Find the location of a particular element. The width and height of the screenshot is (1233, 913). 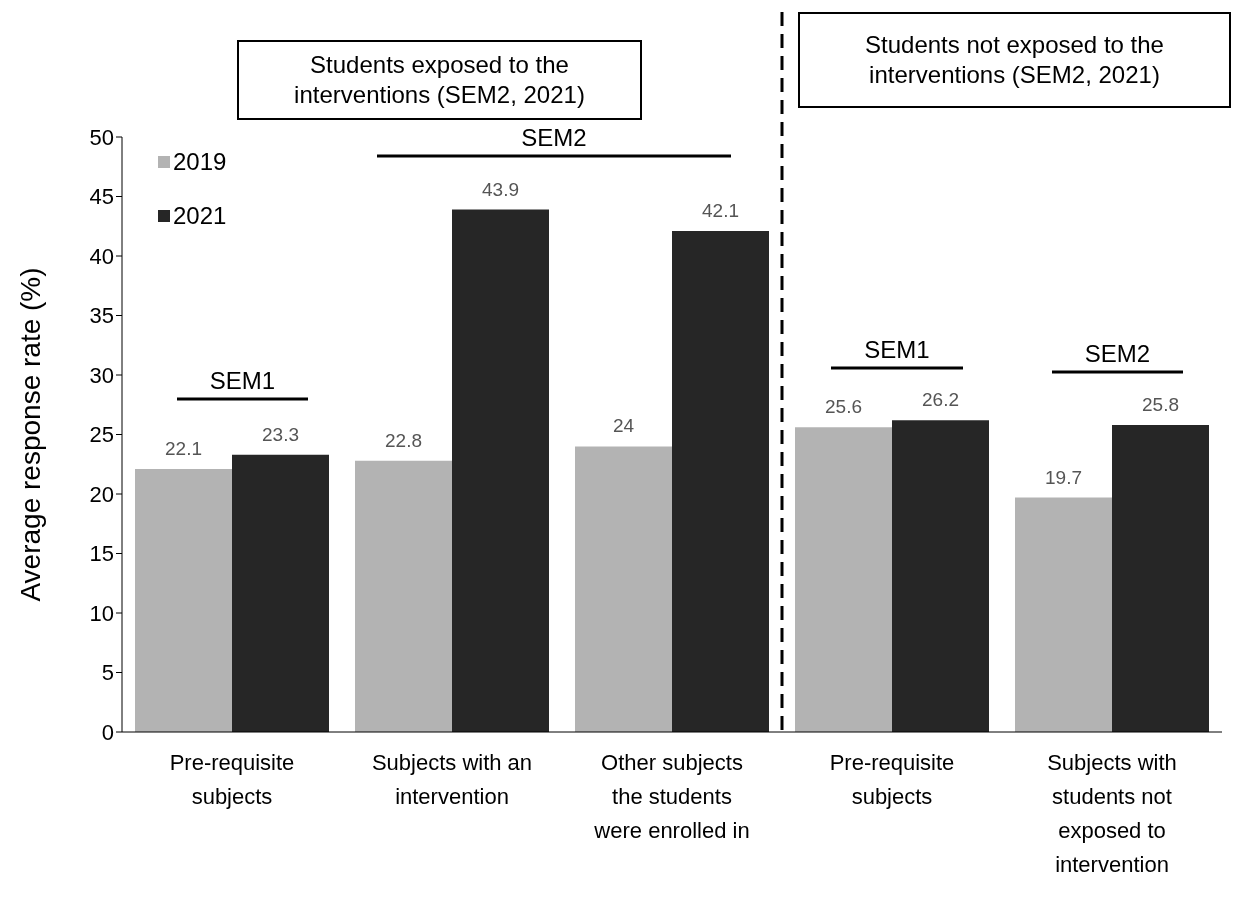

data-label: 43.9 is located at coordinates (500, 189).